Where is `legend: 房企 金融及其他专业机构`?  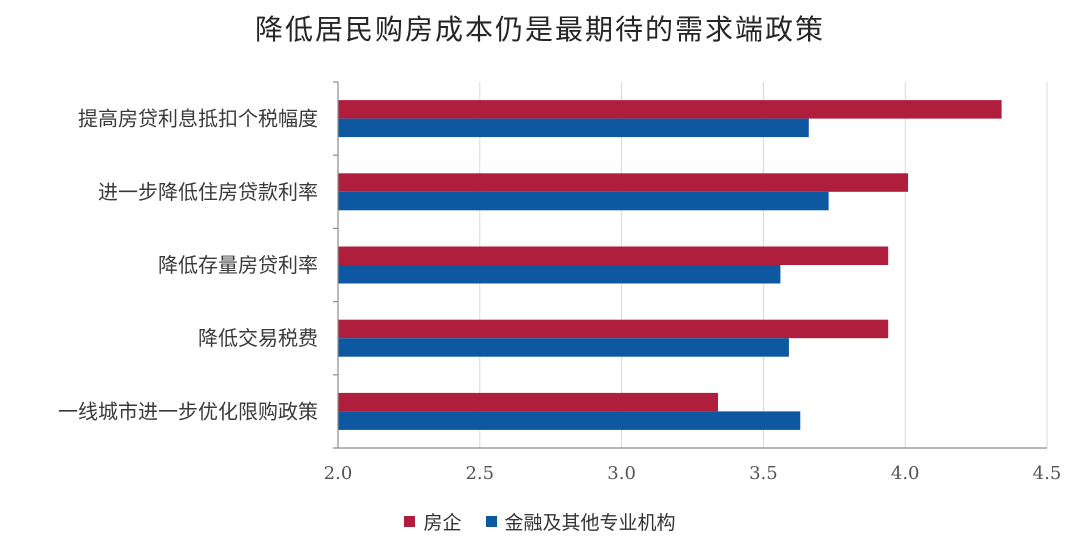
legend: 房企 金融及其他专业机构 is located at coordinates (540, 521).